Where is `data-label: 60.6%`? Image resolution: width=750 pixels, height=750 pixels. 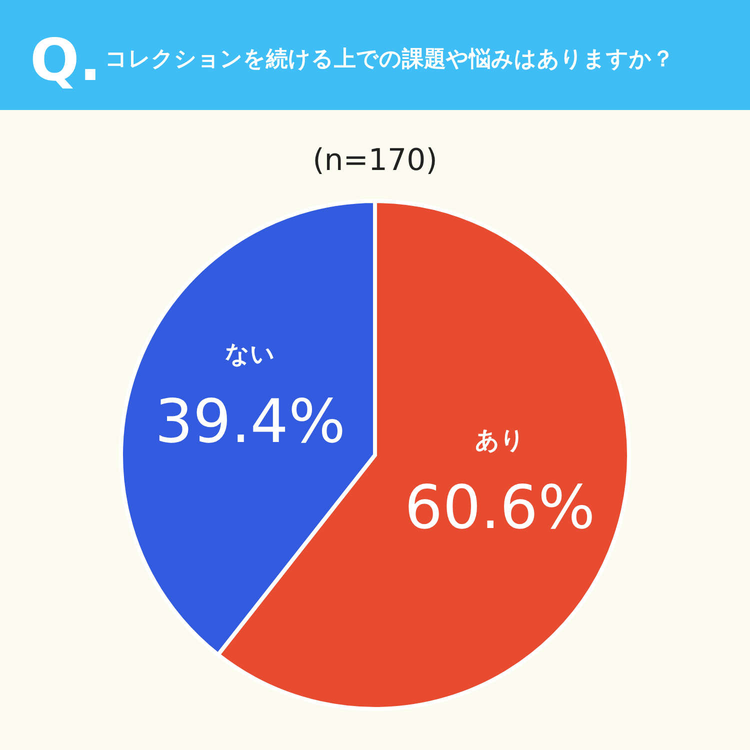 data-label: 60.6% is located at coordinates (500, 508).